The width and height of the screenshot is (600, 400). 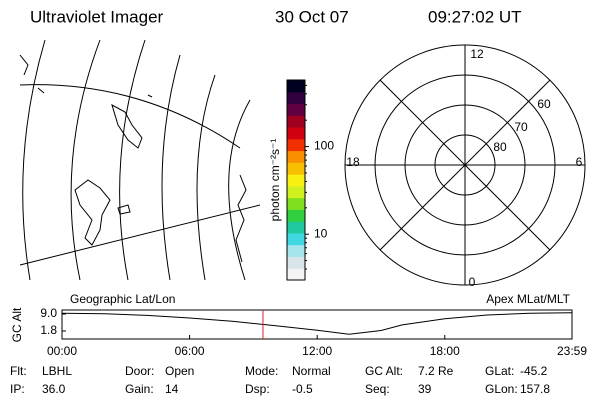 What do you see at coordinates (534, 371) in the screenshot?
I see `status-value: -45.2` at bounding box center [534, 371].